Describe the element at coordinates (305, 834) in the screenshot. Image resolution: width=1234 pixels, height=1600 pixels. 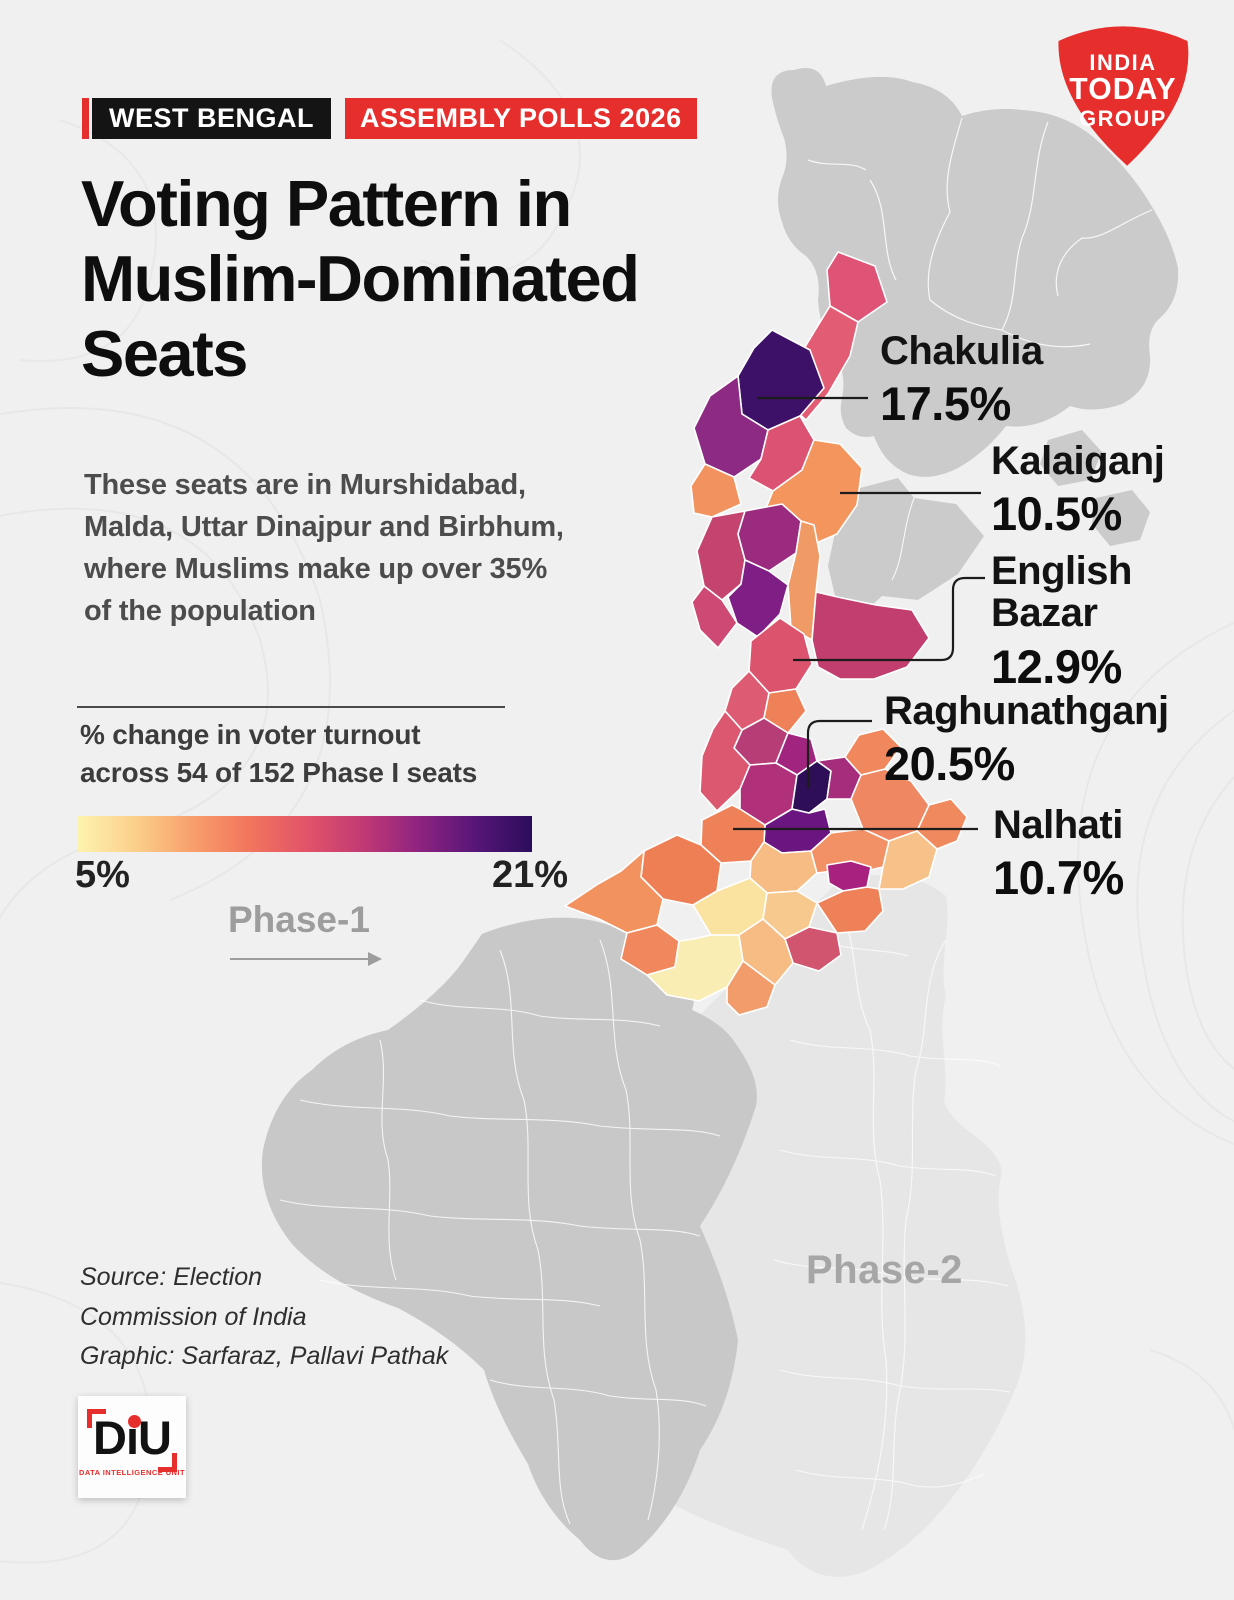
I see `legend-gradient-bar` at that location.